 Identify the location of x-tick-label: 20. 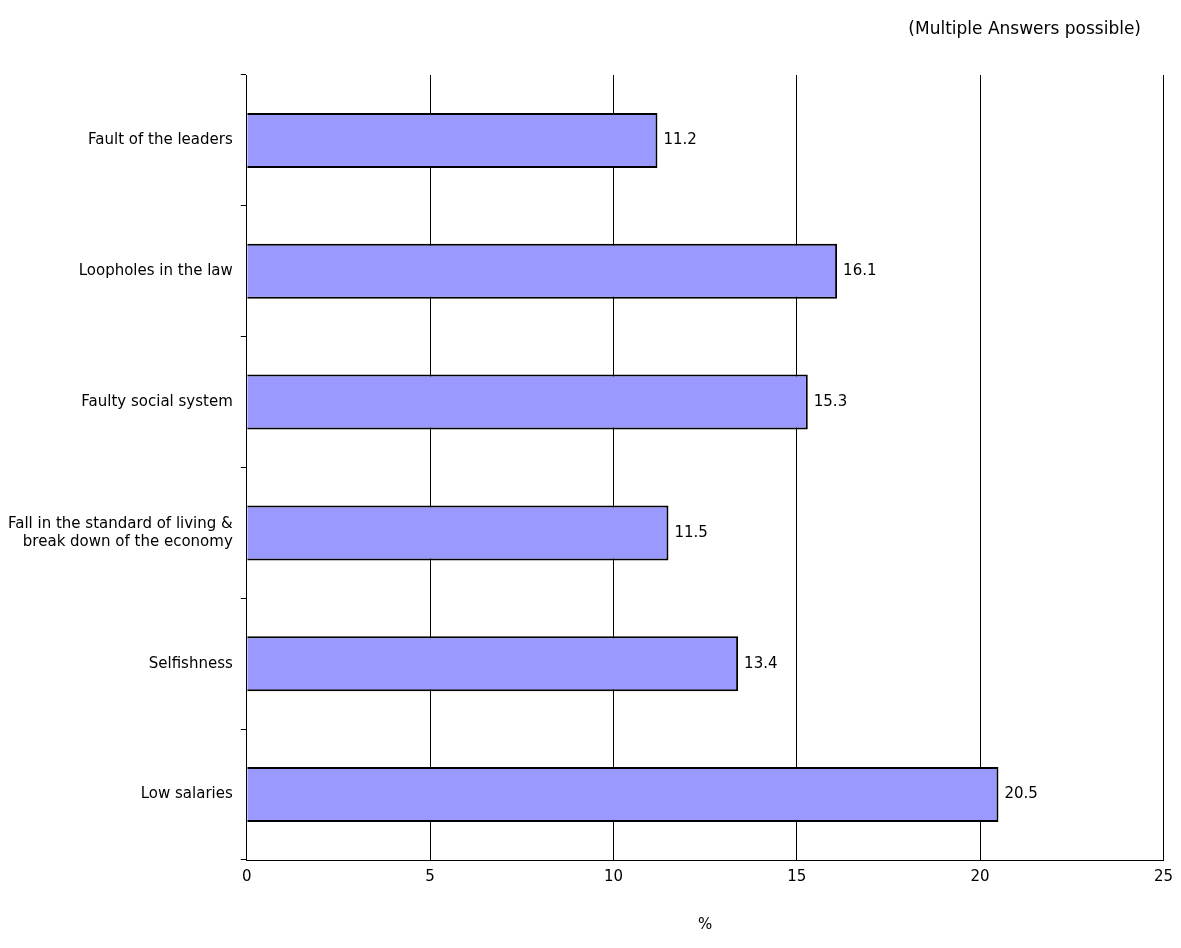
(980, 875).